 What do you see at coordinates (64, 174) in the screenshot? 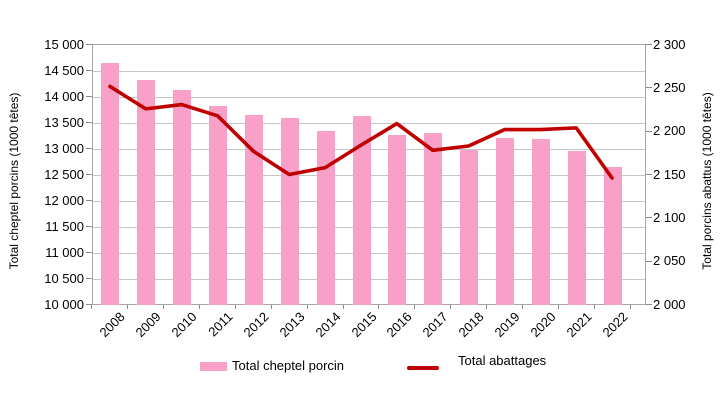
I see `left-axis-tick-label: 12 500` at bounding box center [64, 174].